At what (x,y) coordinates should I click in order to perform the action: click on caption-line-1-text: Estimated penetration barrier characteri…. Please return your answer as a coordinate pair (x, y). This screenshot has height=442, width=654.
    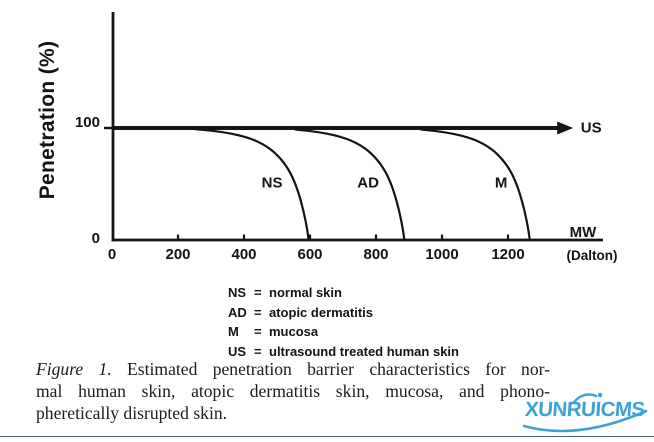
    Looking at the image, I should click on (338, 369).